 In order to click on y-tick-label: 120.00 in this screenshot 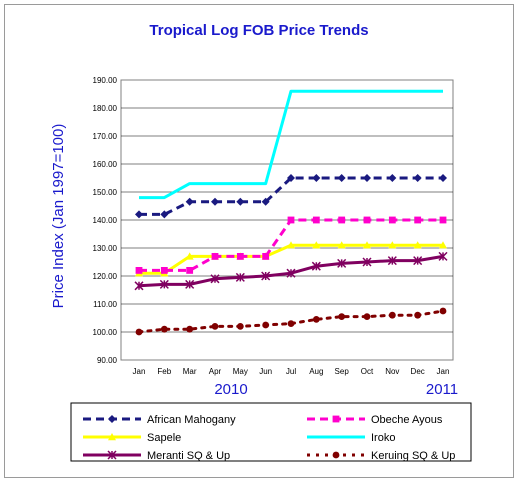, I will do `click(105, 276)`.